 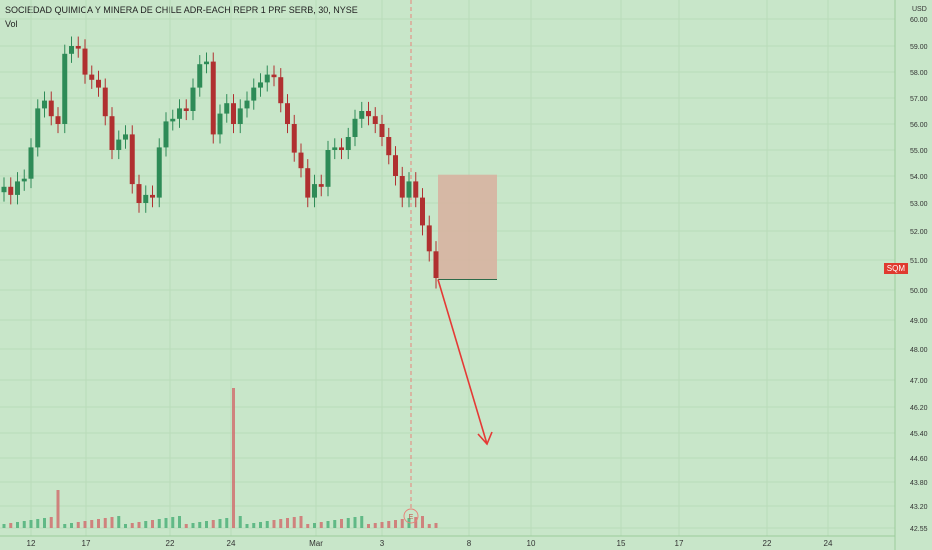 I want to click on y-tick-label: 45.40, so click(x=919, y=434).